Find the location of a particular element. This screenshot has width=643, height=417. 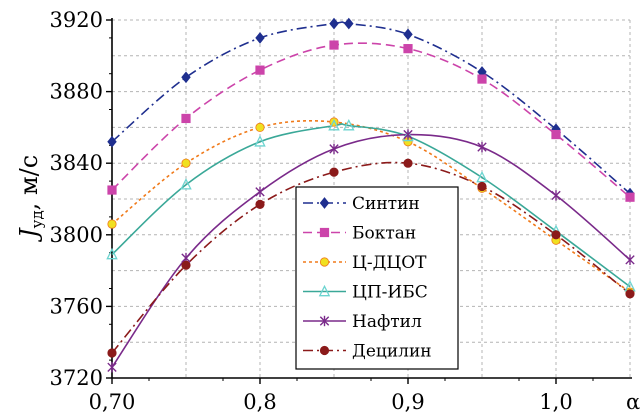

y-axis-label: Jуд, м/с is located at coordinates (30, 199).